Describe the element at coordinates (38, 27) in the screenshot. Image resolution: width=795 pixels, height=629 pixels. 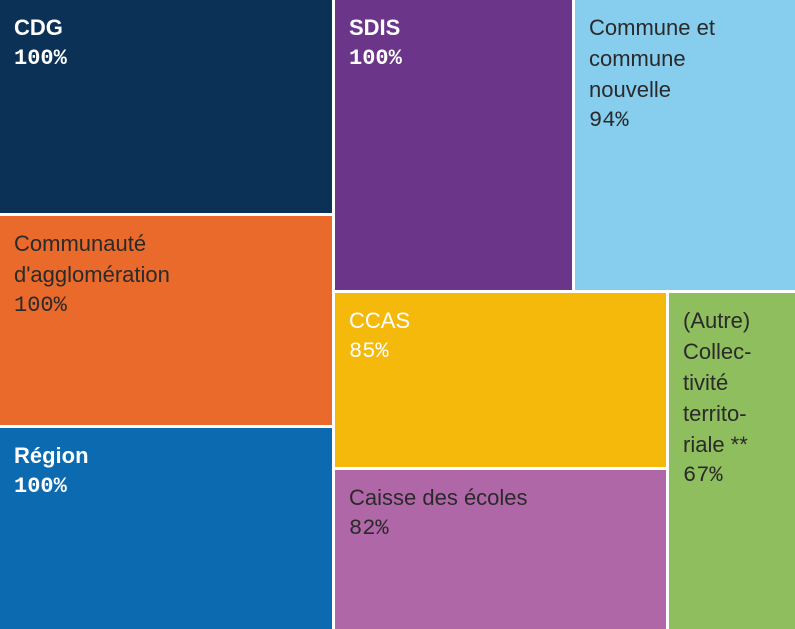
I see `tile-label: CDG` at that location.